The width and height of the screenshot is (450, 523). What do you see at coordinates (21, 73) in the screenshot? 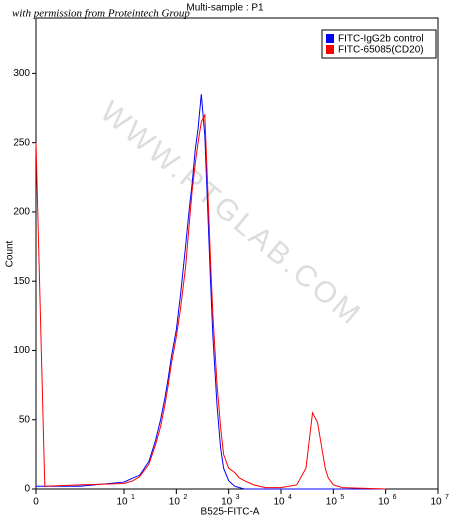
I see `y-tick-label: 300` at bounding box center [21, 73].